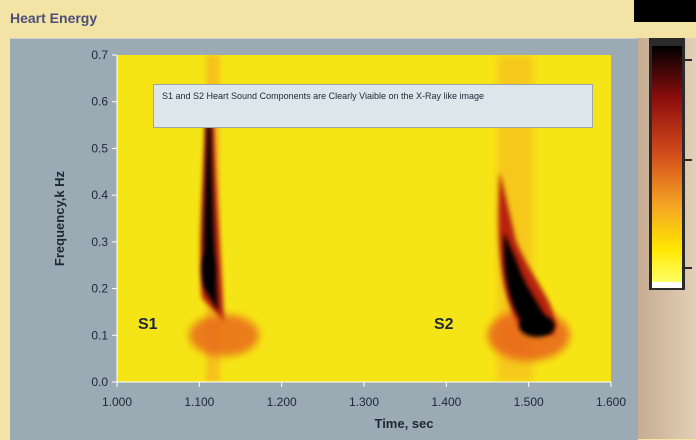  I want to click on y-tick-label: 0.4, so click(99, 195).